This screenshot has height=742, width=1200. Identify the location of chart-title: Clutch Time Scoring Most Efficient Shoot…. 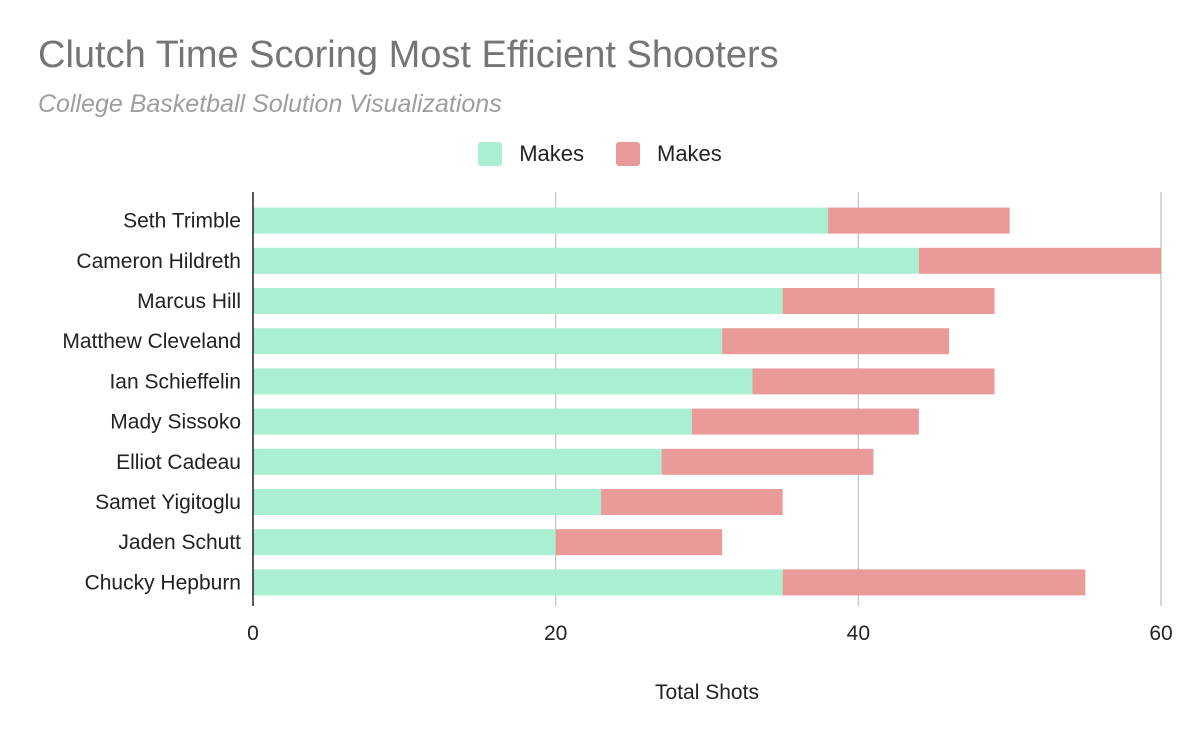
(408, 55).